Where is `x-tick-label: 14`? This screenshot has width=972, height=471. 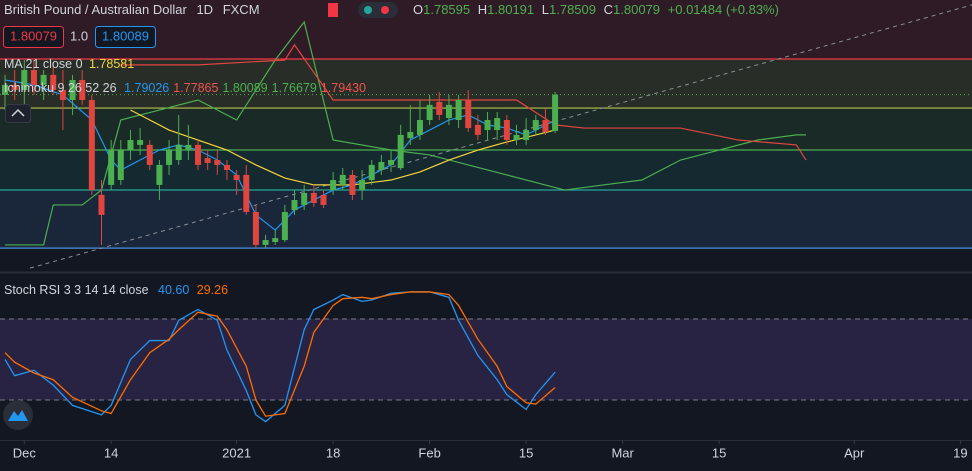 x-tick-label: 14 is located at coordinates (111, 452).